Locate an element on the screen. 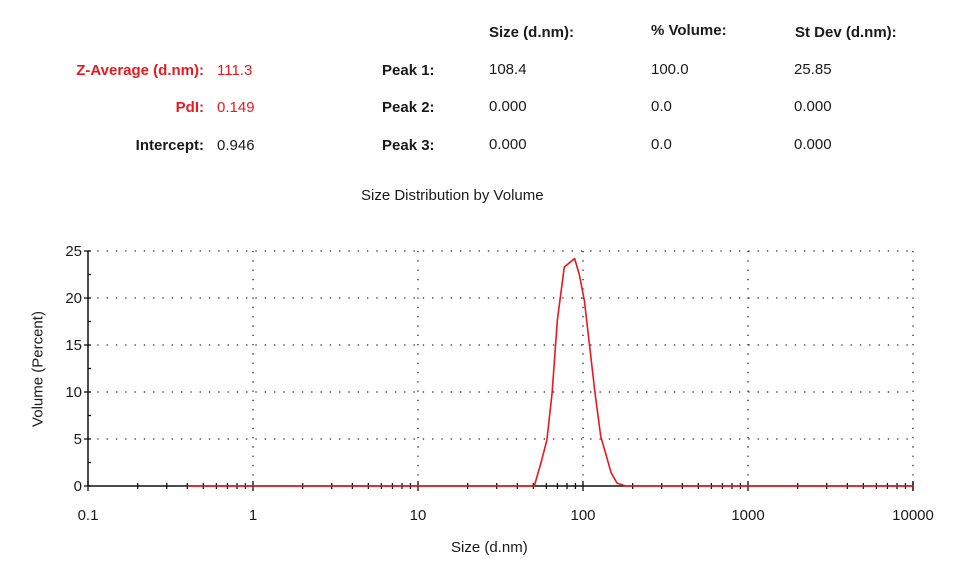  y-tick-label: 15 is located at coordinates (73, 345).